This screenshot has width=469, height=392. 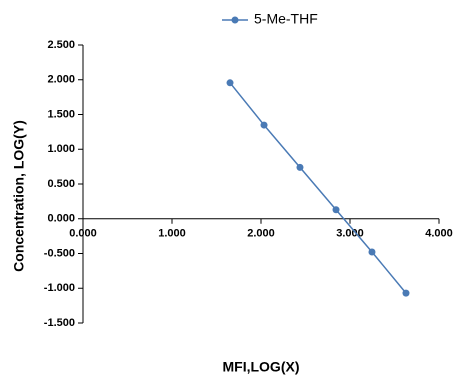 I want to click on x-tick-label: 4.000, so click(x=439, y=234).